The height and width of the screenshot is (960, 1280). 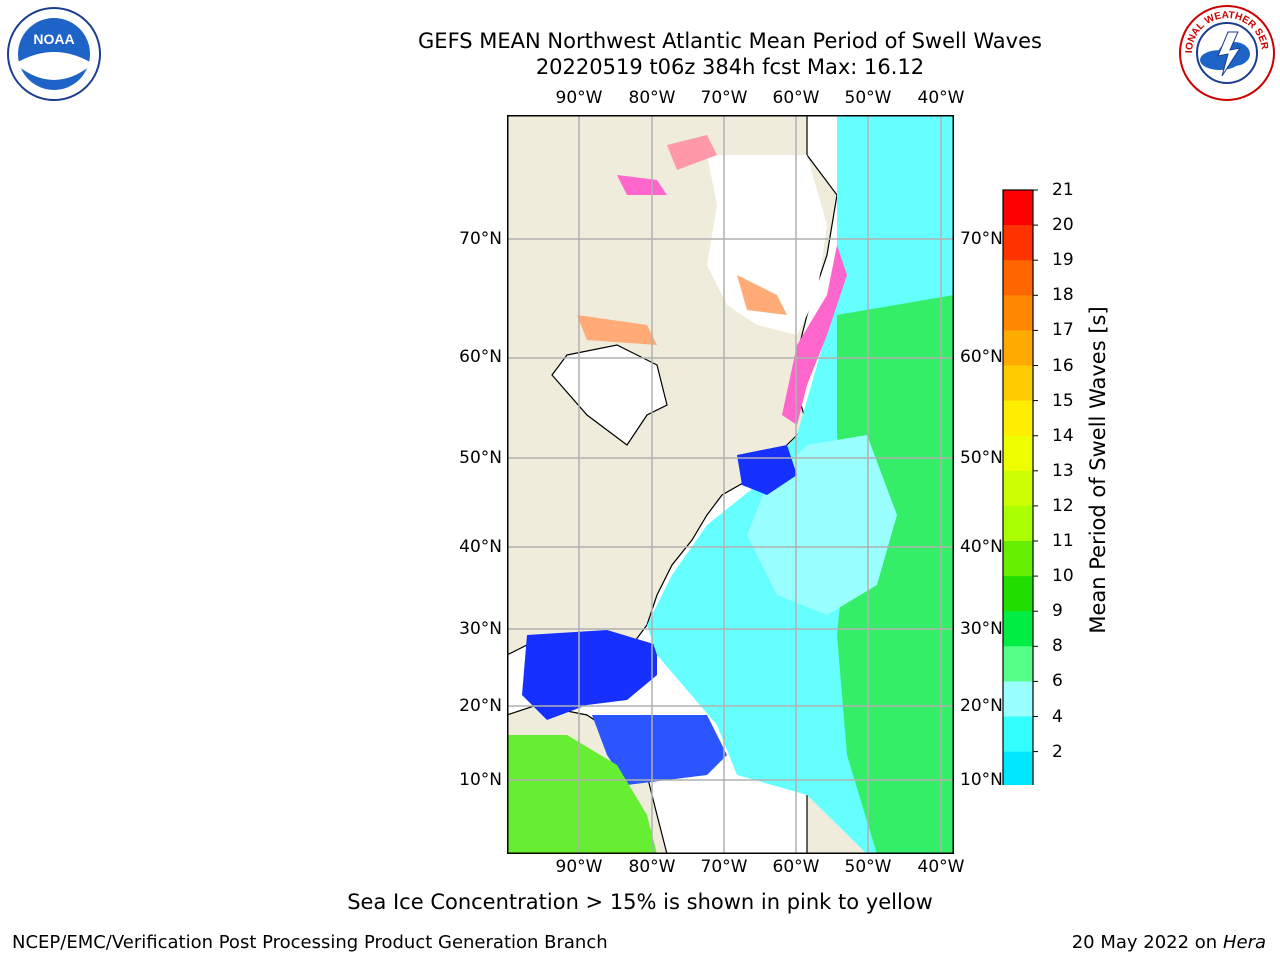 What do you see at coordinates (981, 547) in the screenshot?
I see `lat-label-right: 40°N` at bounding box center [981, 547].